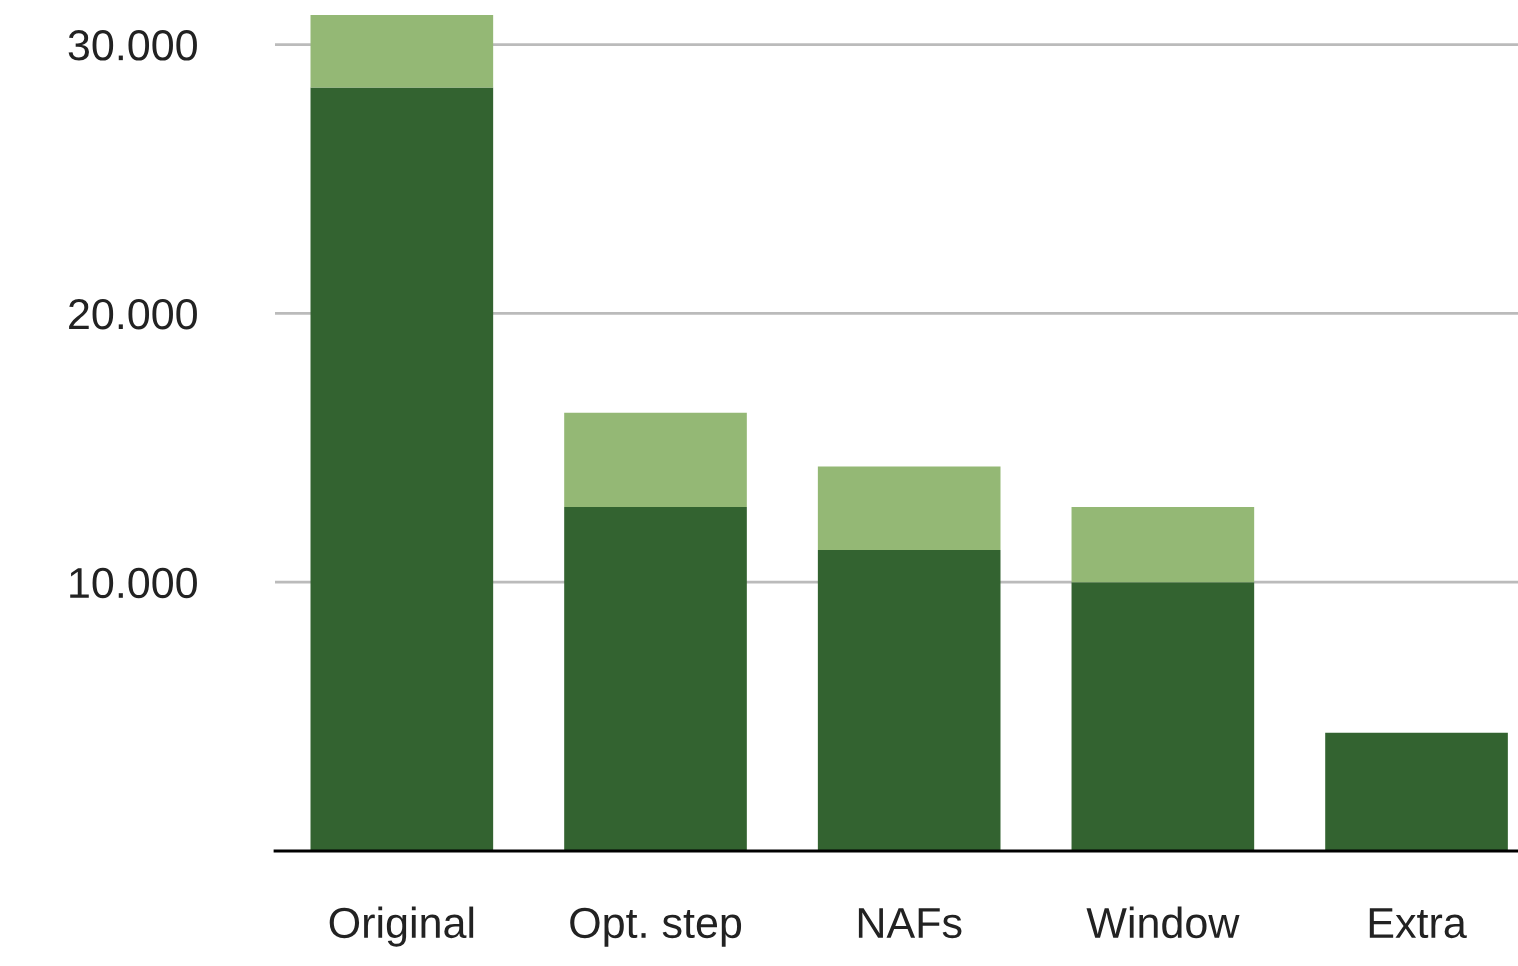 The height and width of the screenshot is (966, 1518). What do you see at coordinates (401, 926) in the screenshot?
I see `x-tick-label: Original` at bounding box center [401, 926].